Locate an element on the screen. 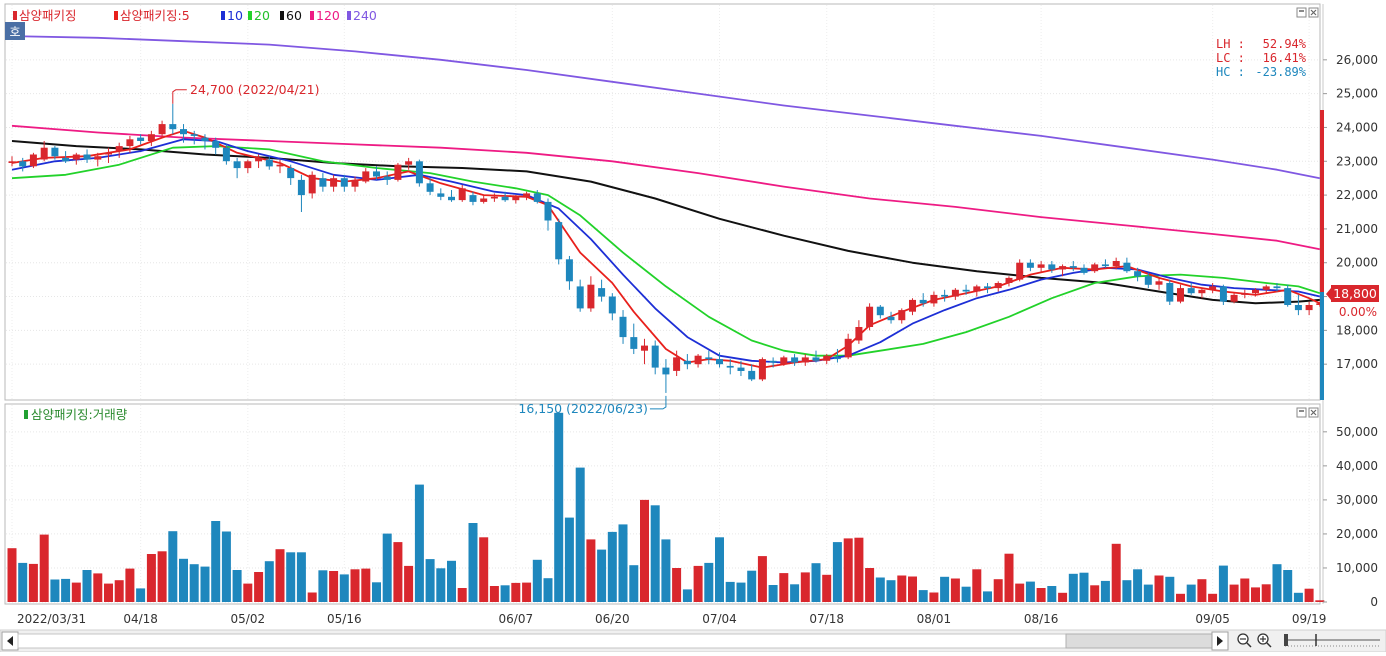  panel-restore-icon is located at coordinates (1301, 12).